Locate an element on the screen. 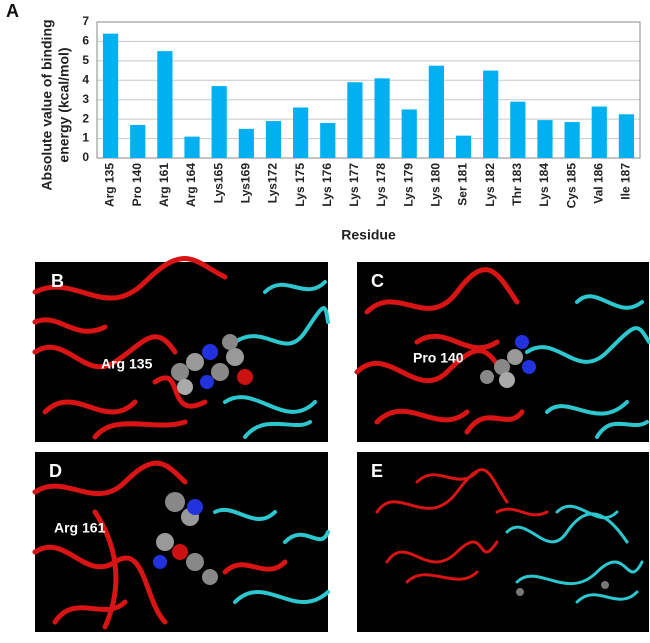 This screenshot has height=643, width=650. y-tick-label: 6 is located at coordinates (85, 41).